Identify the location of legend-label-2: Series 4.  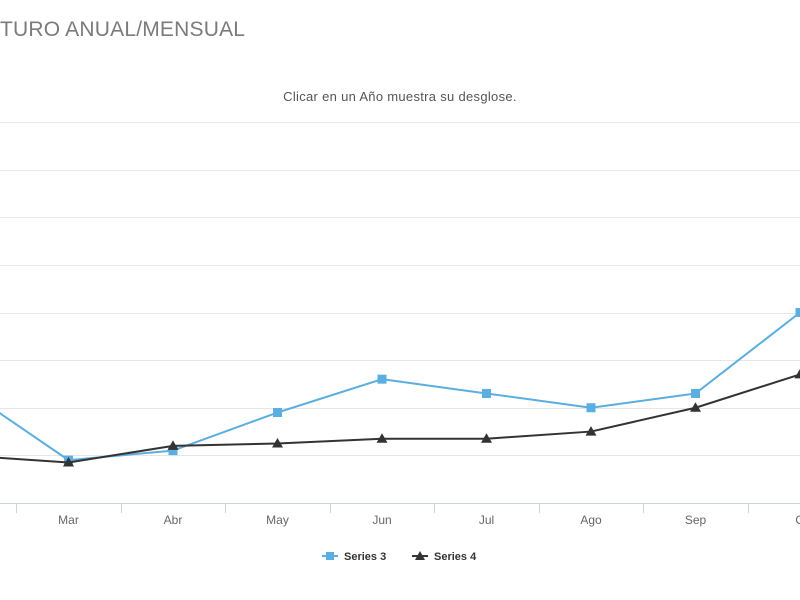
(455, 557).